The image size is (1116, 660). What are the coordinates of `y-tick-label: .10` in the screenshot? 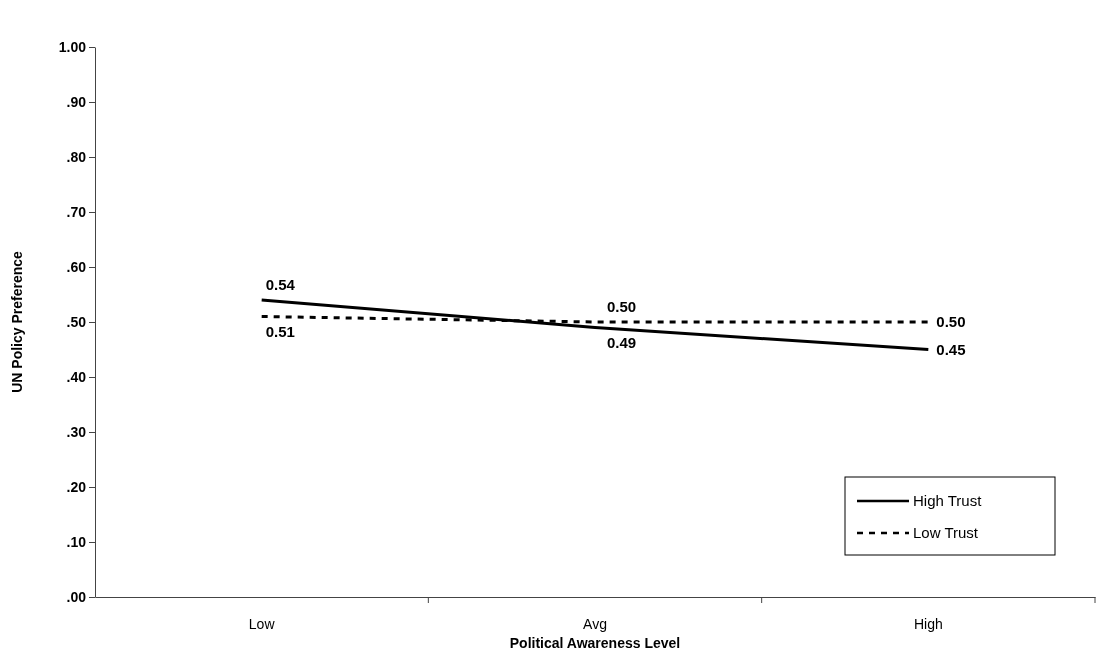 It's located at (76, 541).